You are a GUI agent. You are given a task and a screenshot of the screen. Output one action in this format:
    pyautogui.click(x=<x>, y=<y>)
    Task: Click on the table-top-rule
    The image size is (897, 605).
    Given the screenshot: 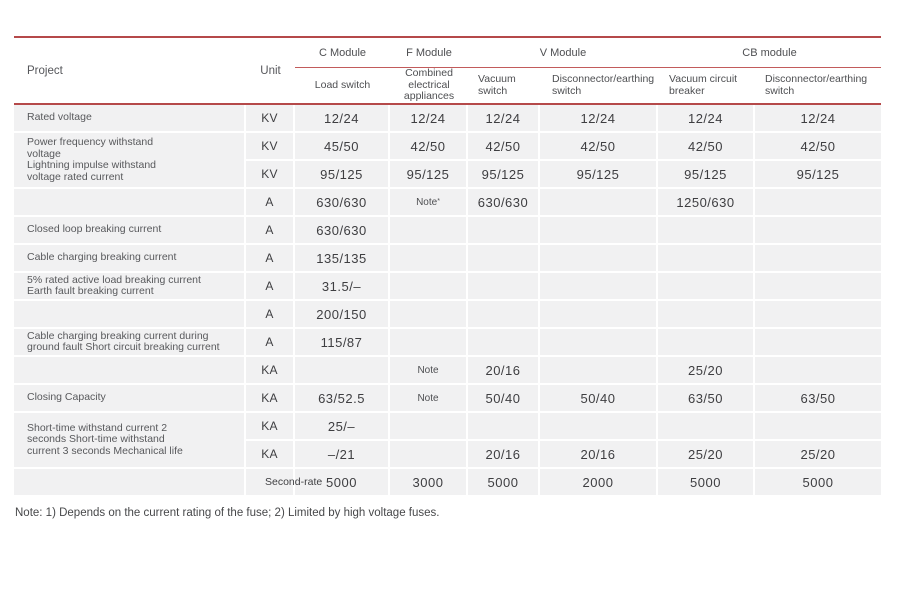 What is the action you would take?
    pyautogui.click(x=447, y=37)
    